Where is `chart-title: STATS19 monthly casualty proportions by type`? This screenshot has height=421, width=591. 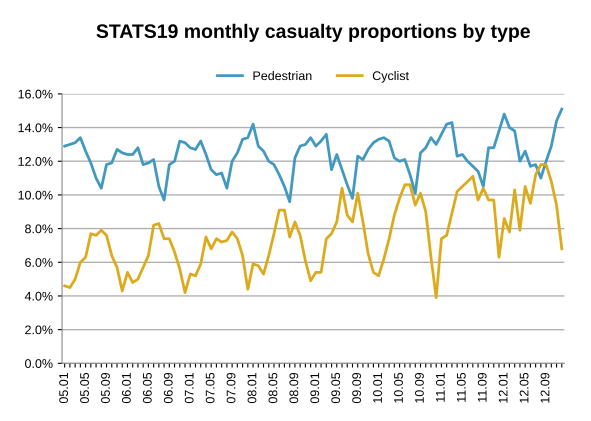 chart-title: STATS19 monthly casualty proportions by type is located at coordinates (313, 33).